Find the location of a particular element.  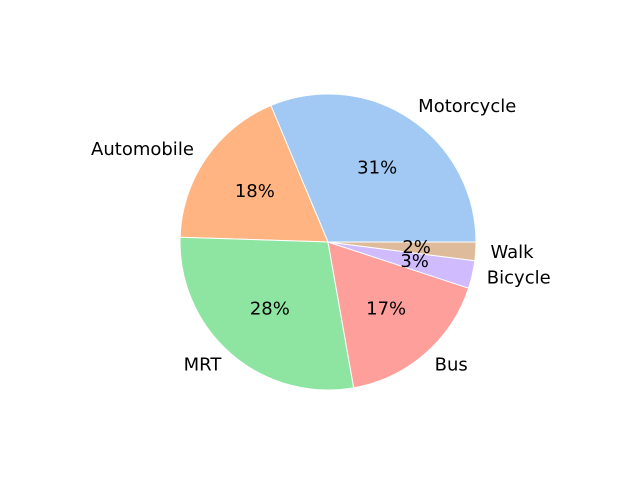

slice-walk is located at coordinates (402, 251).